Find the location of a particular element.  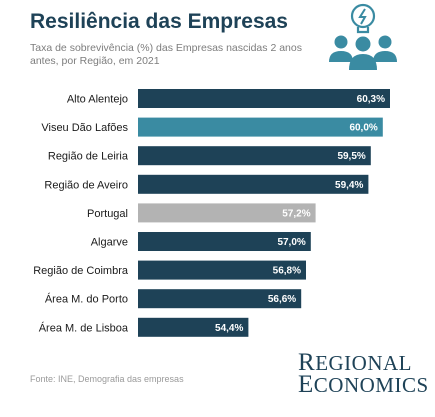

bar-regi-o-de-leiria is located at coordinates (254, 156).